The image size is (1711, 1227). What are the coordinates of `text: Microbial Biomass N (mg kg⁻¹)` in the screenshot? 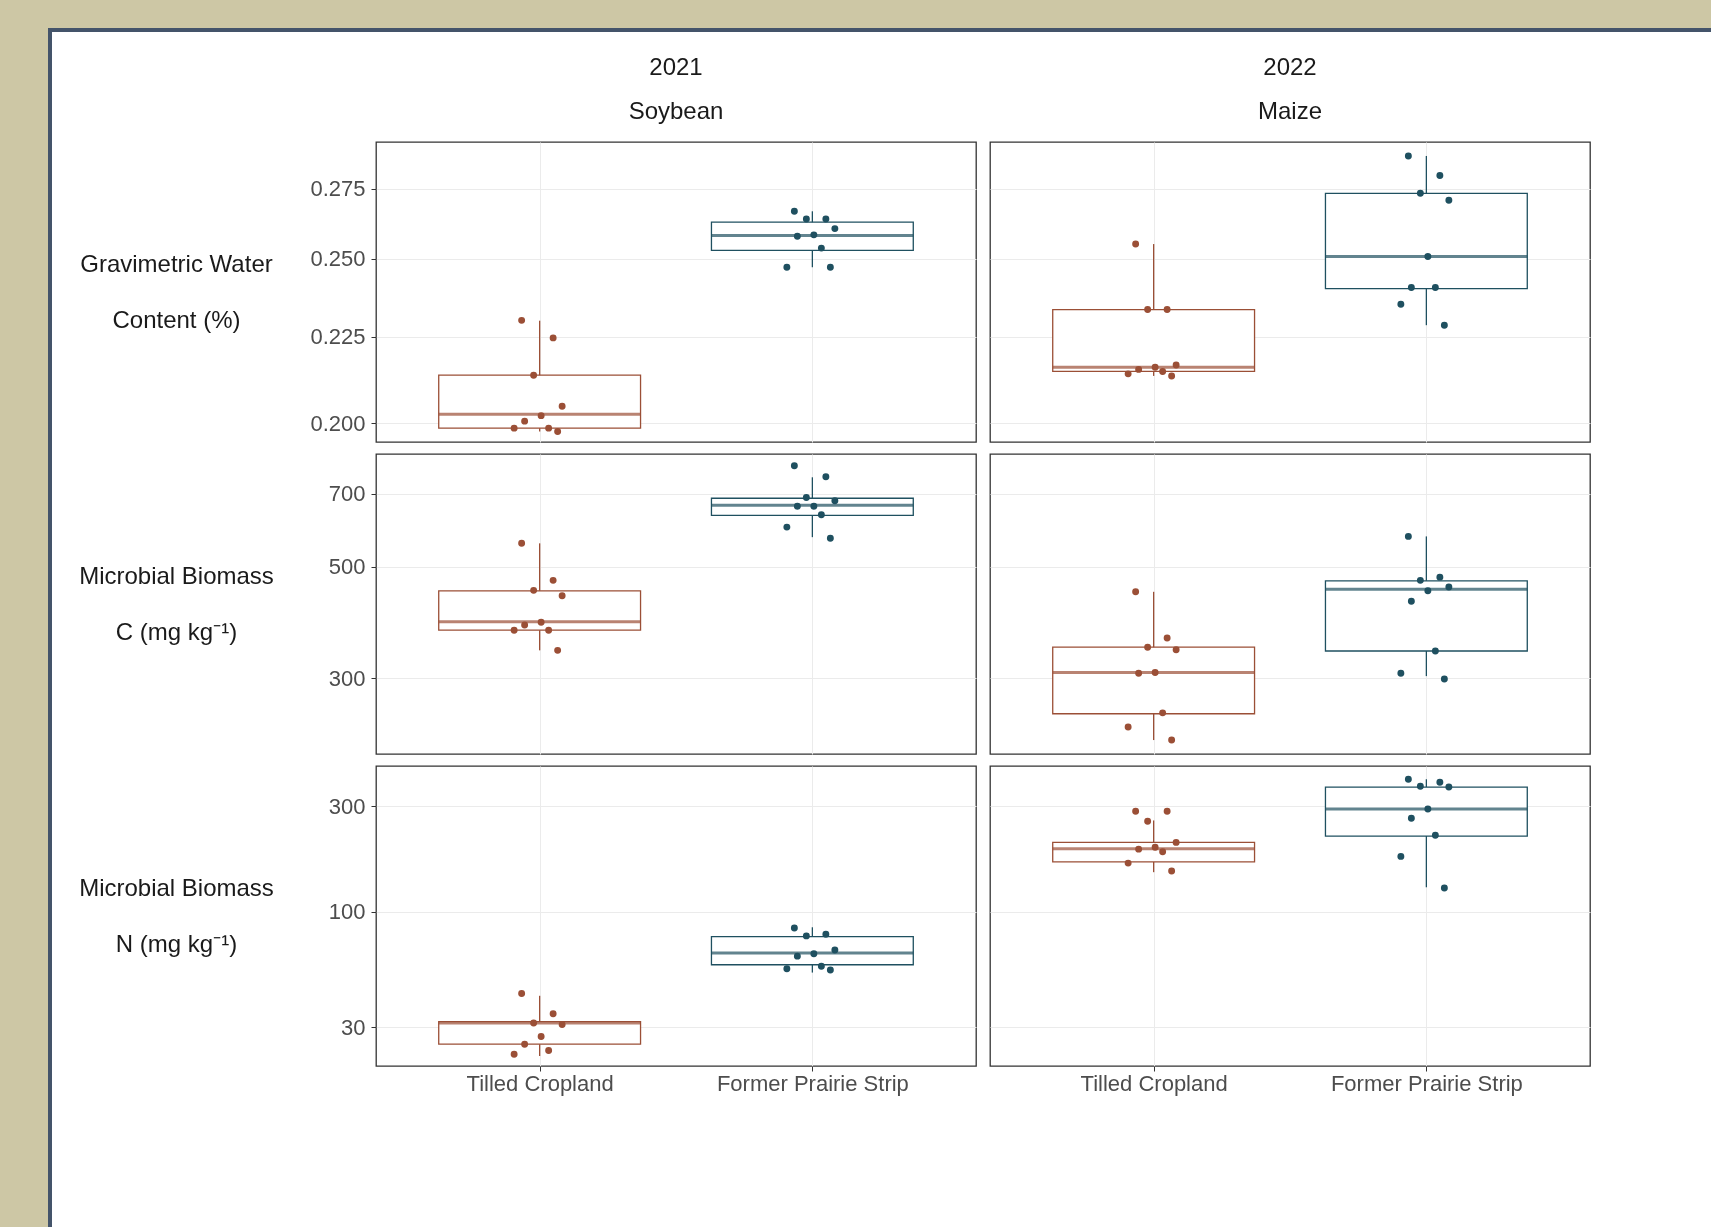 It's located at (176, 915).